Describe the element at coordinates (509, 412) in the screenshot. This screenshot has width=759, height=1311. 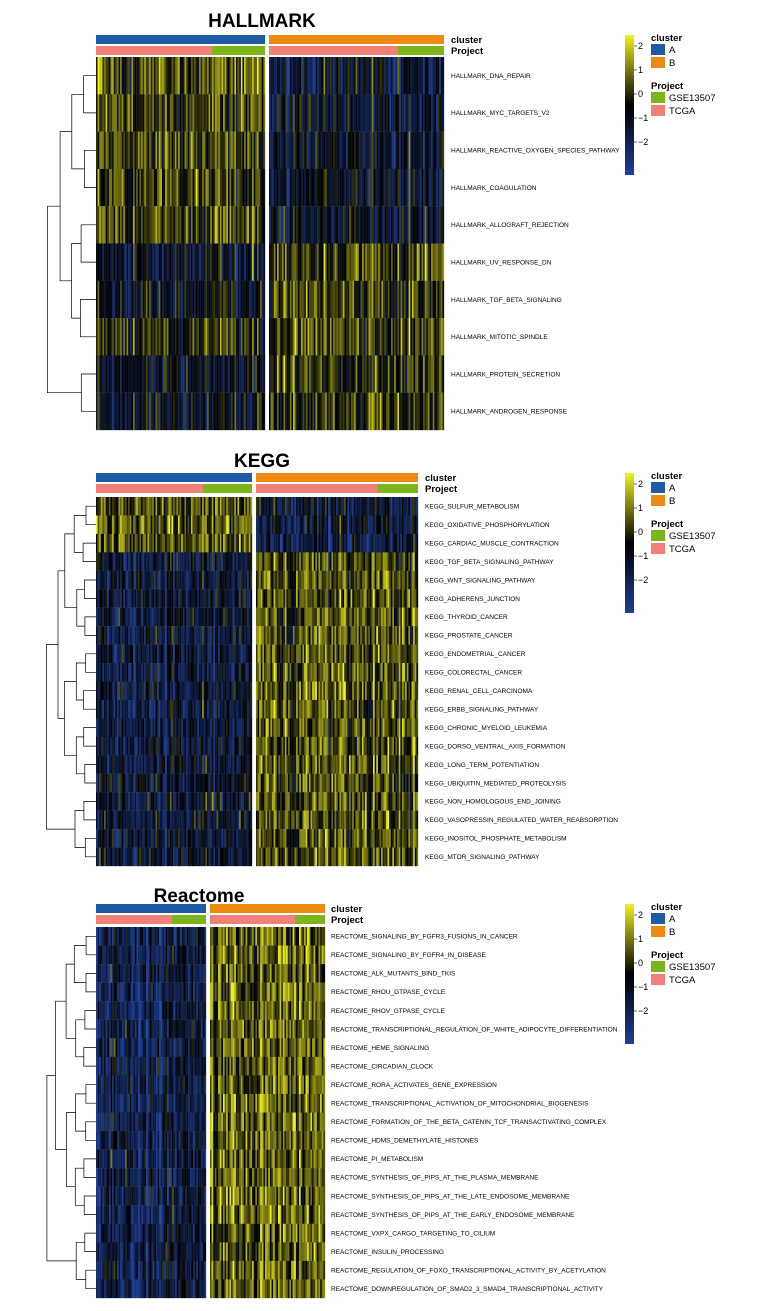
I see `row-label: HALLMARK_ANDROGEN_RESPONSE` at that location.